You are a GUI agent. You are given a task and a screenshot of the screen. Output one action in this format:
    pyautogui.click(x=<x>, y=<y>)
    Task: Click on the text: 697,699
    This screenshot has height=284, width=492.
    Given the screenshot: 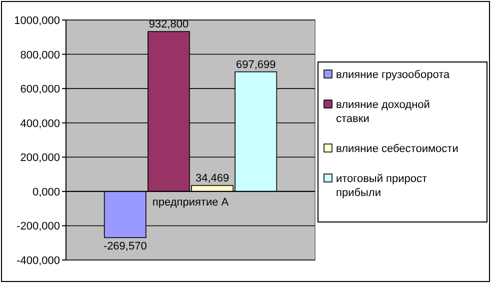 What is the action you would take?
    pyautogui.click(x=256, y=64)
    